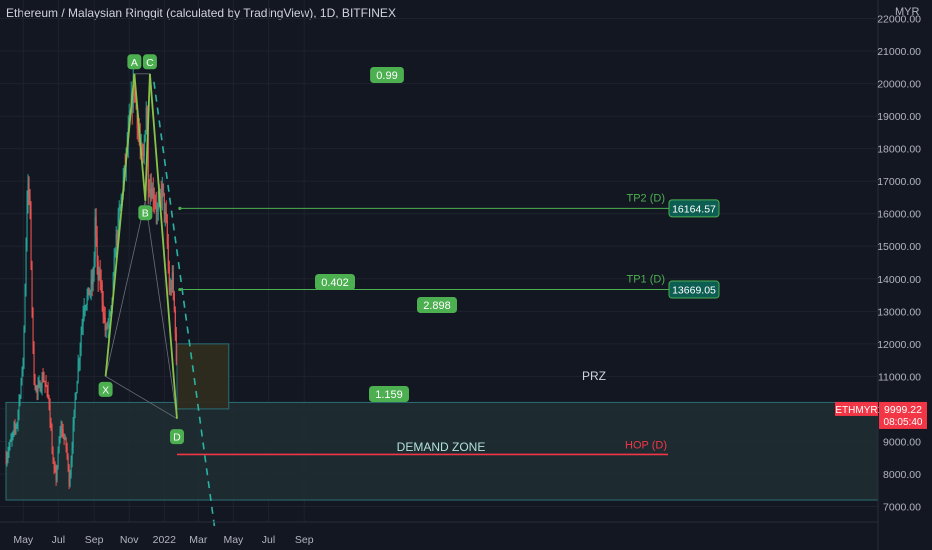 The height and width of the screenshot is (550, 932). Describe the element at coordinates (902, 442) in the screenshot. I see `y-tick-label: 9000.00` at that location.